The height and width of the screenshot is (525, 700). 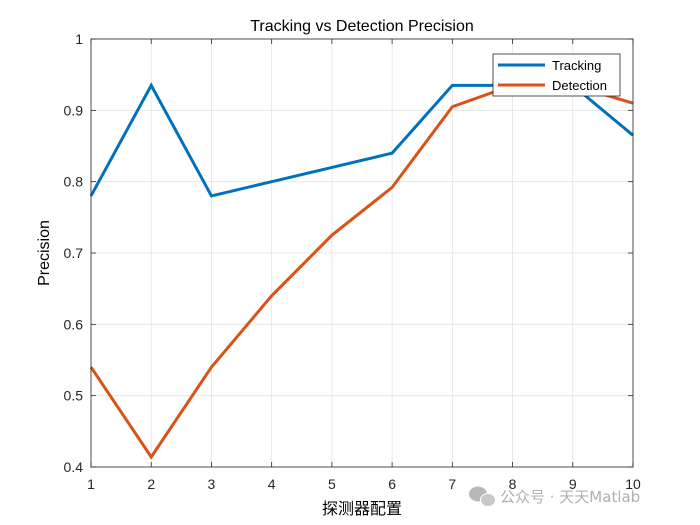 What do you see at coordinates (272, 484) in the screenshot?
I see `x-tick-label: 4` at bounding box center [272, 484].